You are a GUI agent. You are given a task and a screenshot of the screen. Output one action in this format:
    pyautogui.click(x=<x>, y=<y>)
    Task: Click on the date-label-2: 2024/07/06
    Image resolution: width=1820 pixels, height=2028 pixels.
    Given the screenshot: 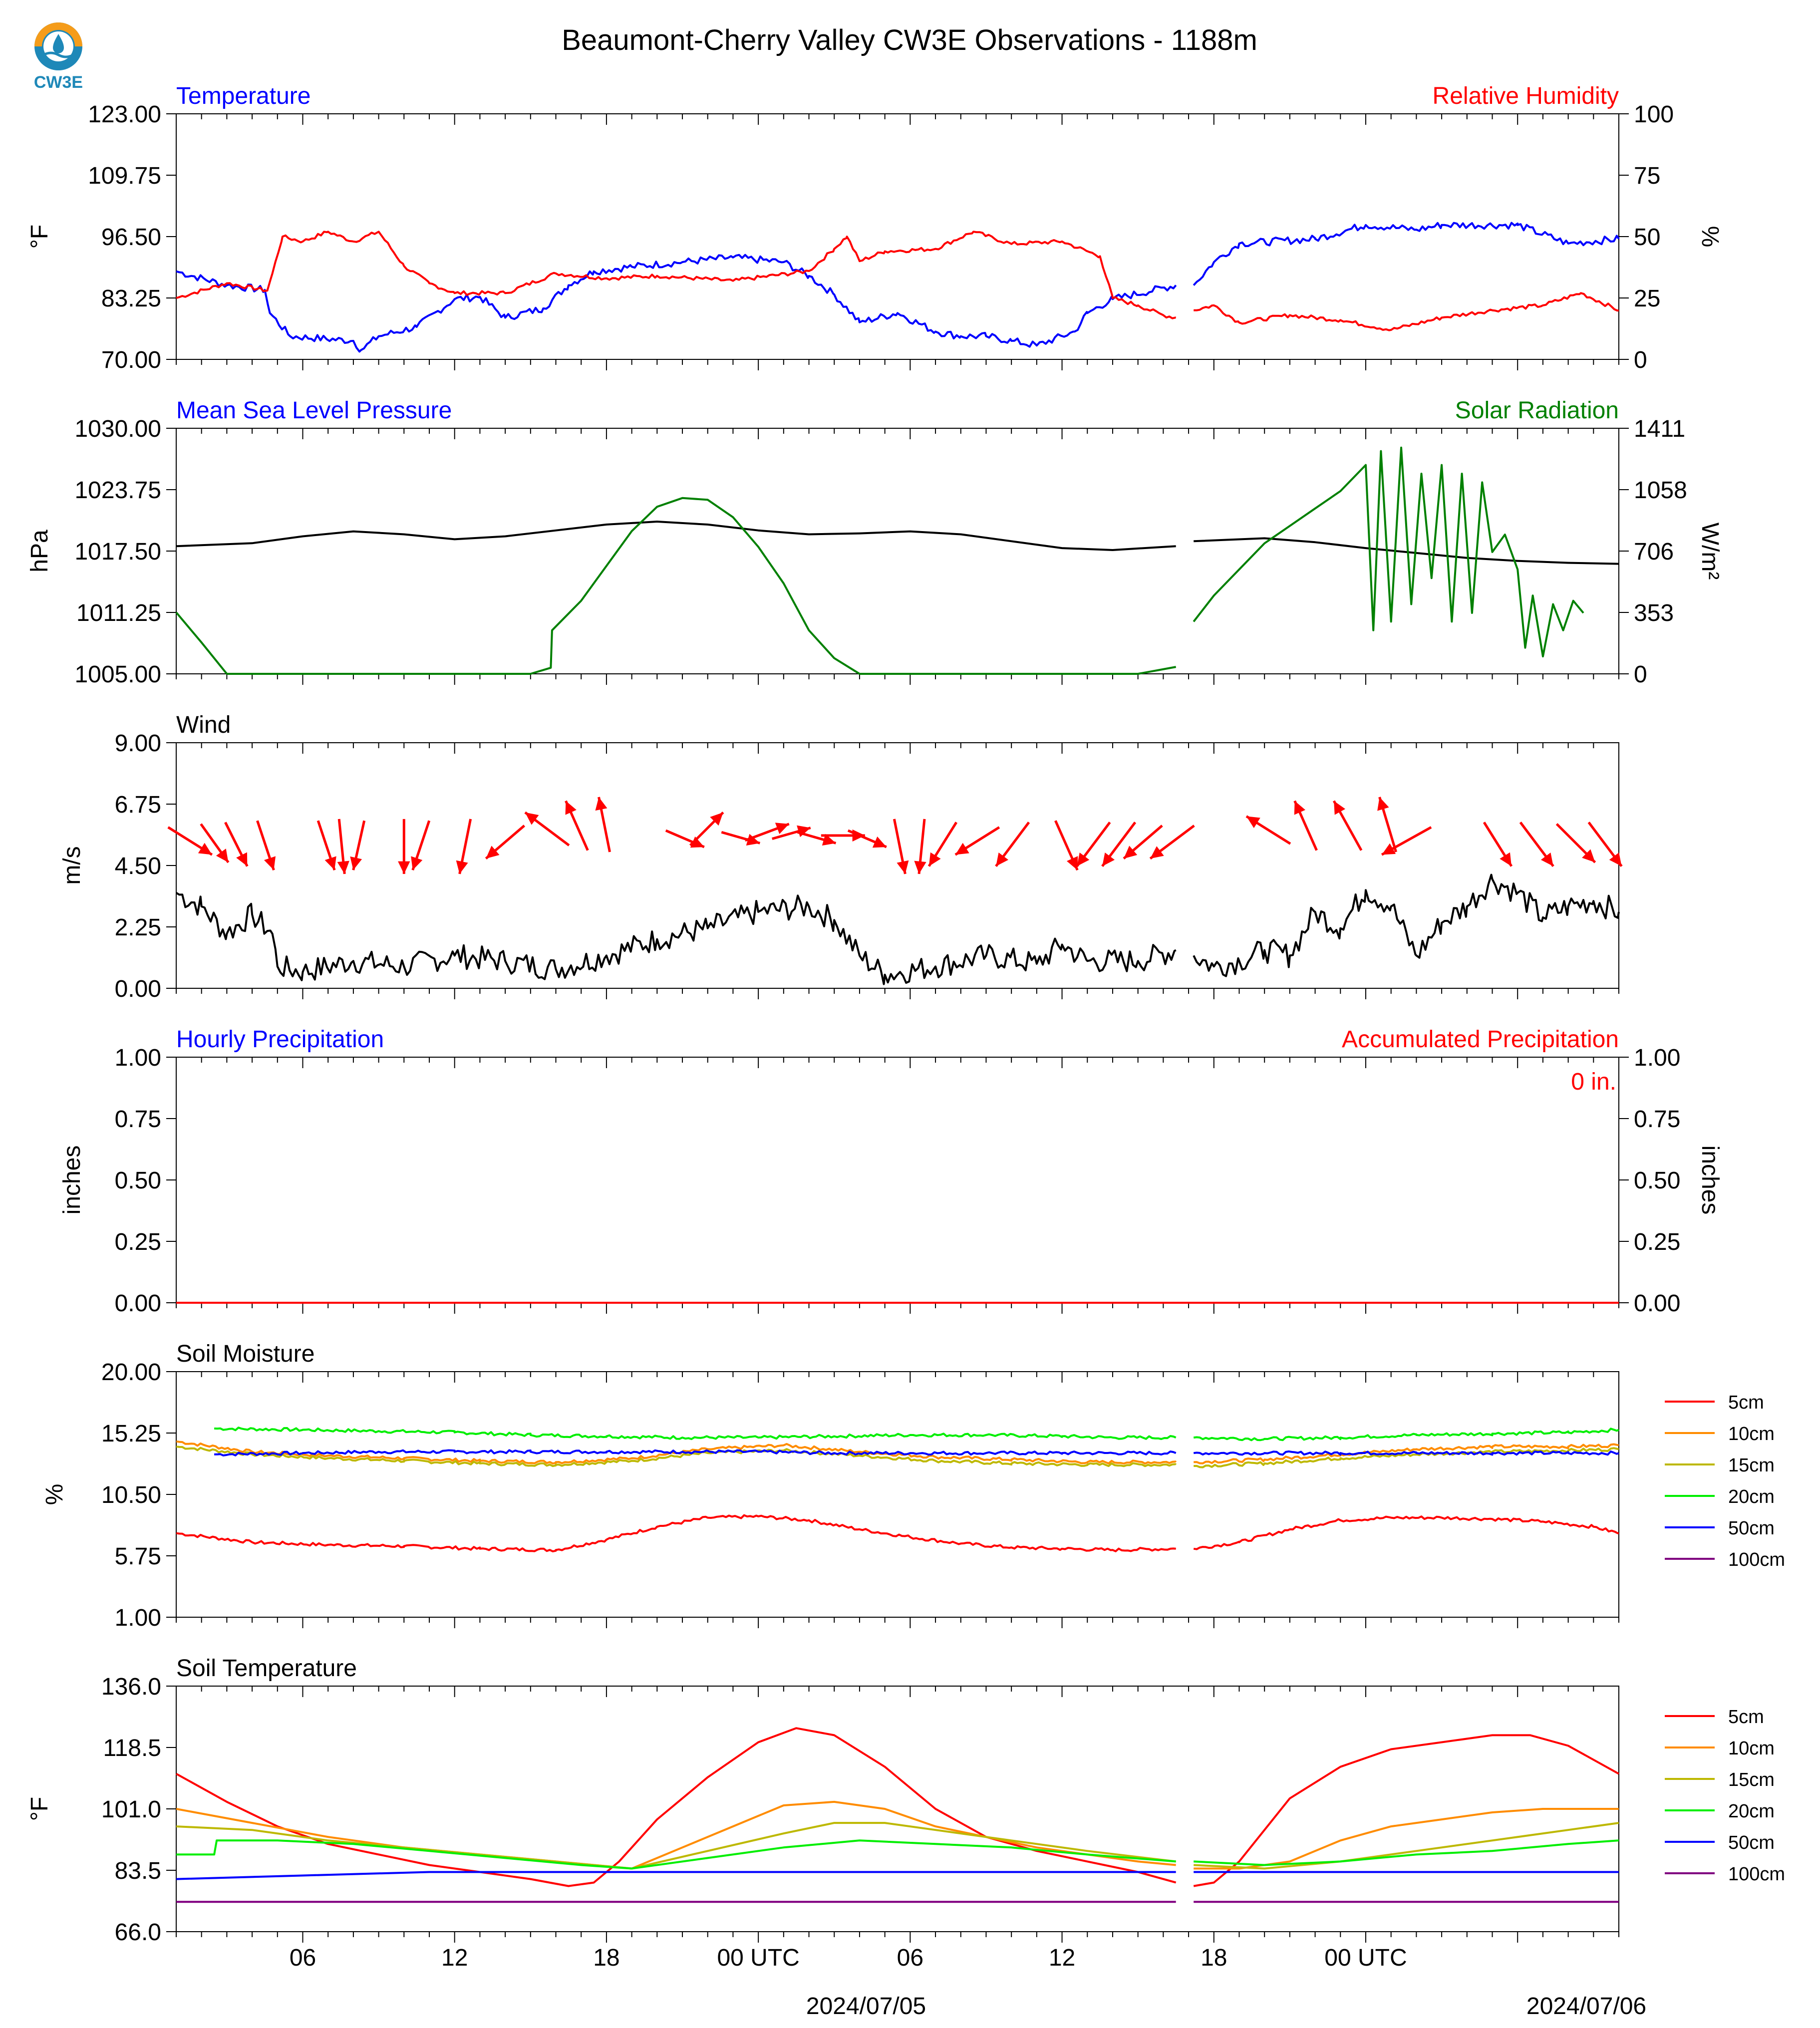 What is the action you would take?
    pyautogui.click(x=1586, y=2006)
    